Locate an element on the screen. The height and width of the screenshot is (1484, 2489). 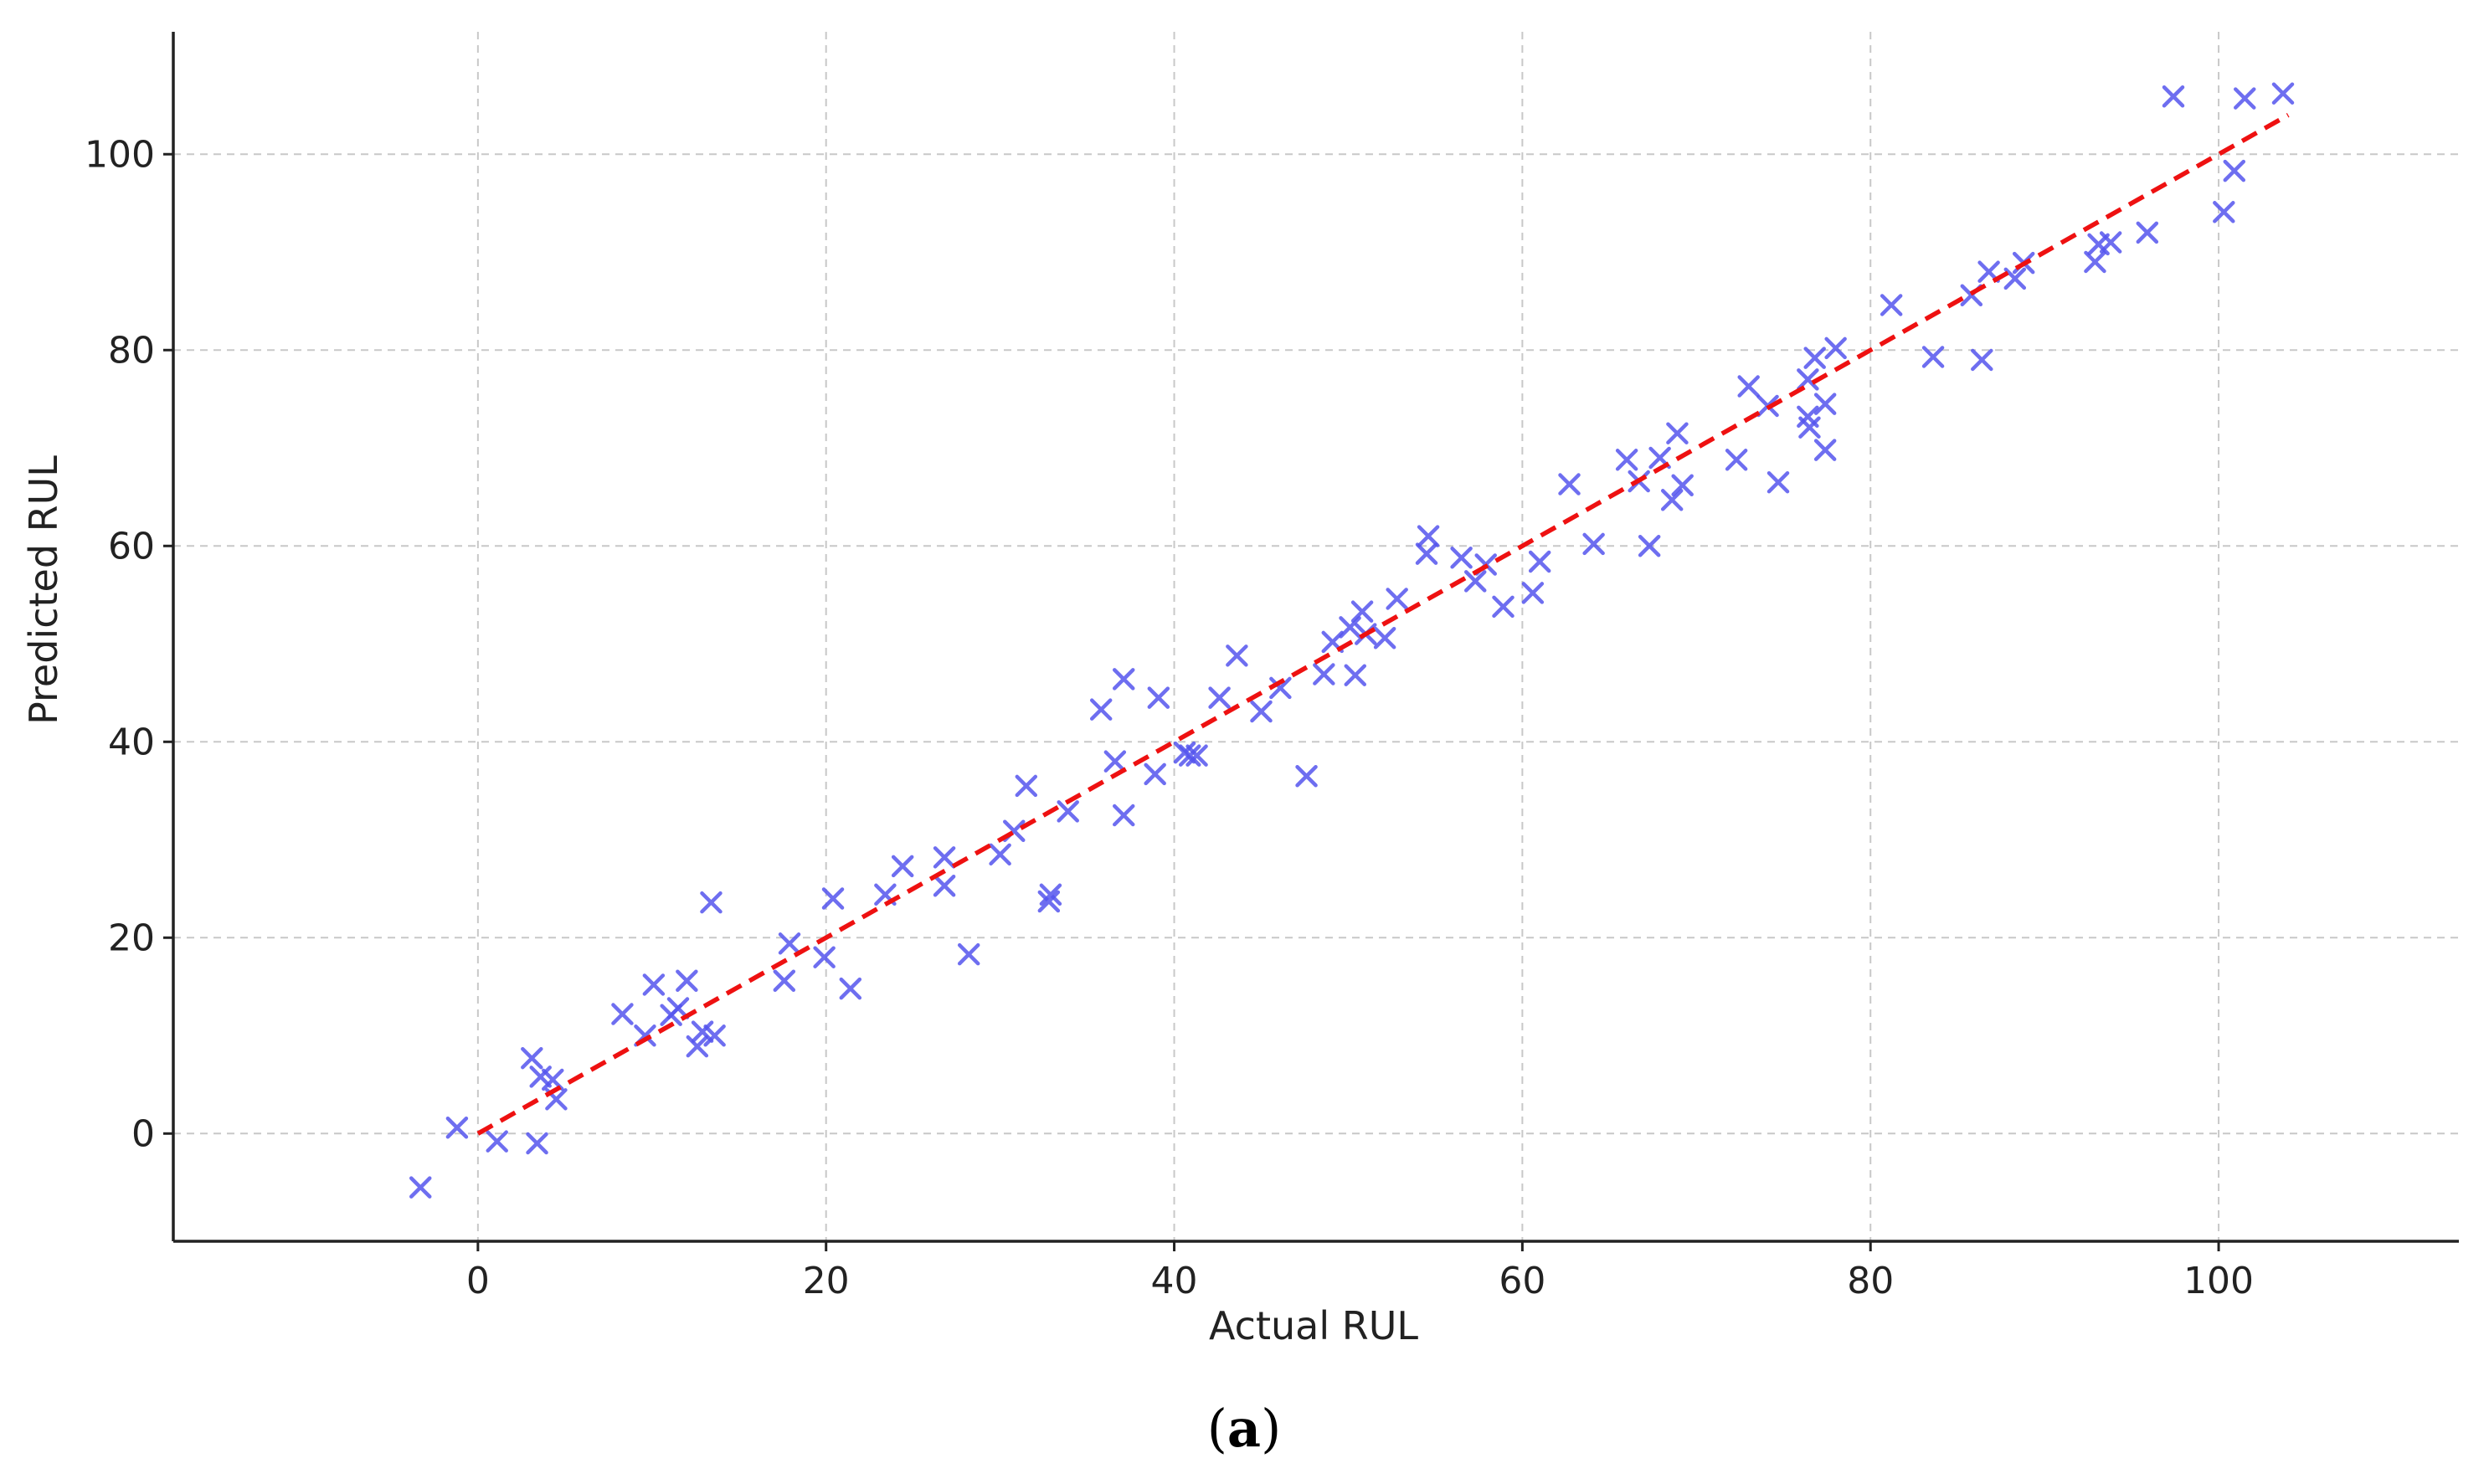
x-tick-label: 80 is located at coordinates (1870, 1281).